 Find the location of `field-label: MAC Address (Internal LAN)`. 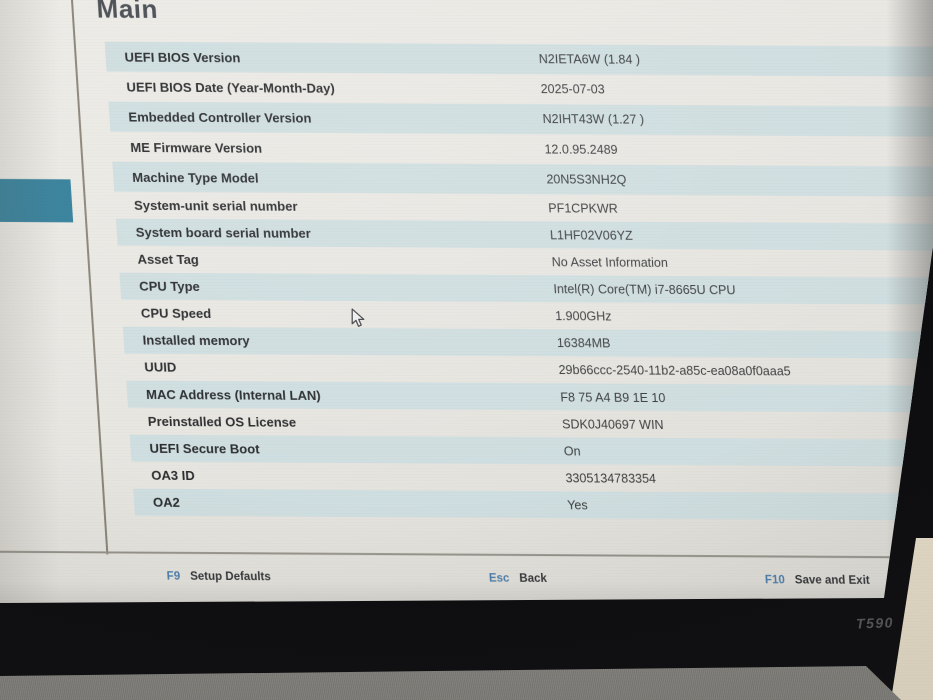

field-label: MAC Address (Internal LAN) is located at coordinates (233, 394).